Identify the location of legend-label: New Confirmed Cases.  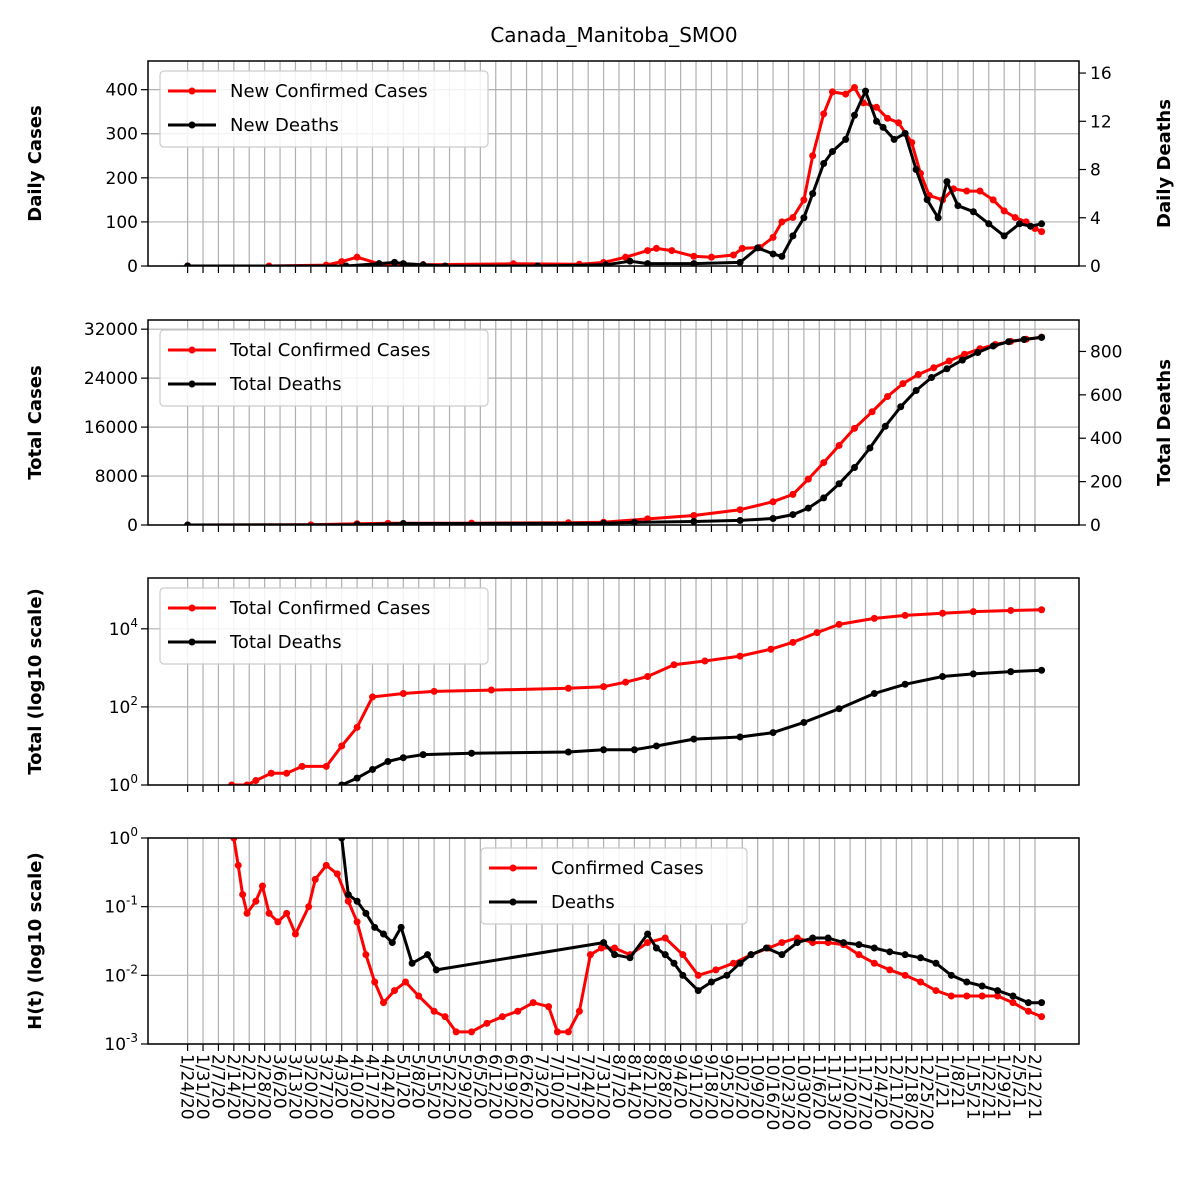
(329, 91).